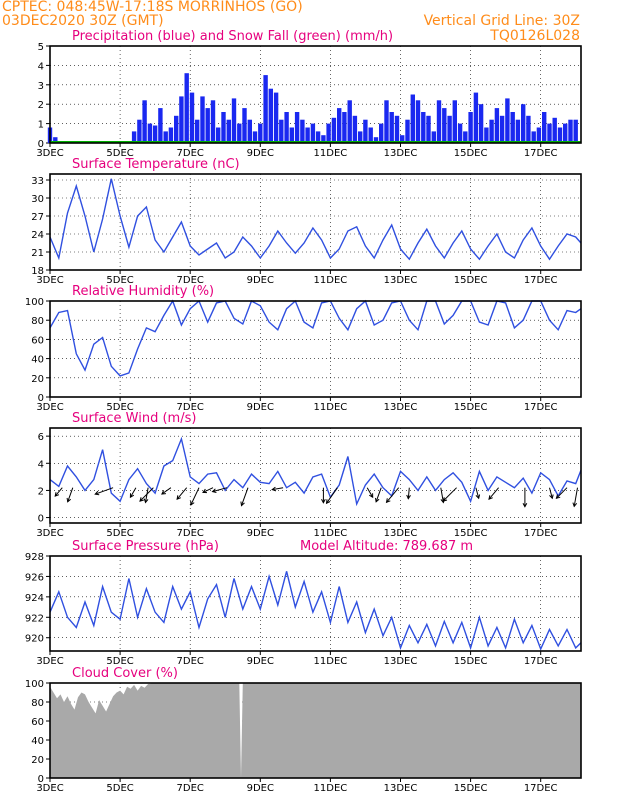 This screenshot has height=800, width=618. I want to click on pressure-xtick-label: 13DEC, so click(401, 661).